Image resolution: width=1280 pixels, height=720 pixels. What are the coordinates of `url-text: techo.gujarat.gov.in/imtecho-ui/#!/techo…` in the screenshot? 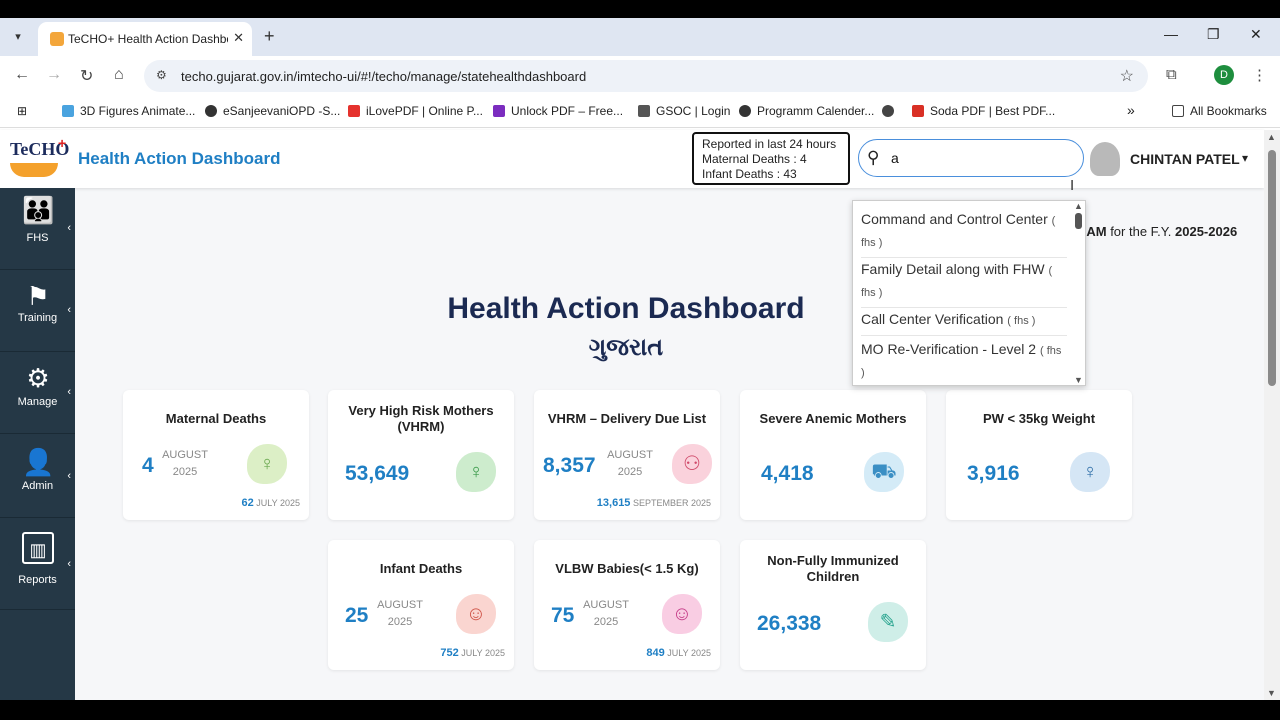 It's located at (384, 76).